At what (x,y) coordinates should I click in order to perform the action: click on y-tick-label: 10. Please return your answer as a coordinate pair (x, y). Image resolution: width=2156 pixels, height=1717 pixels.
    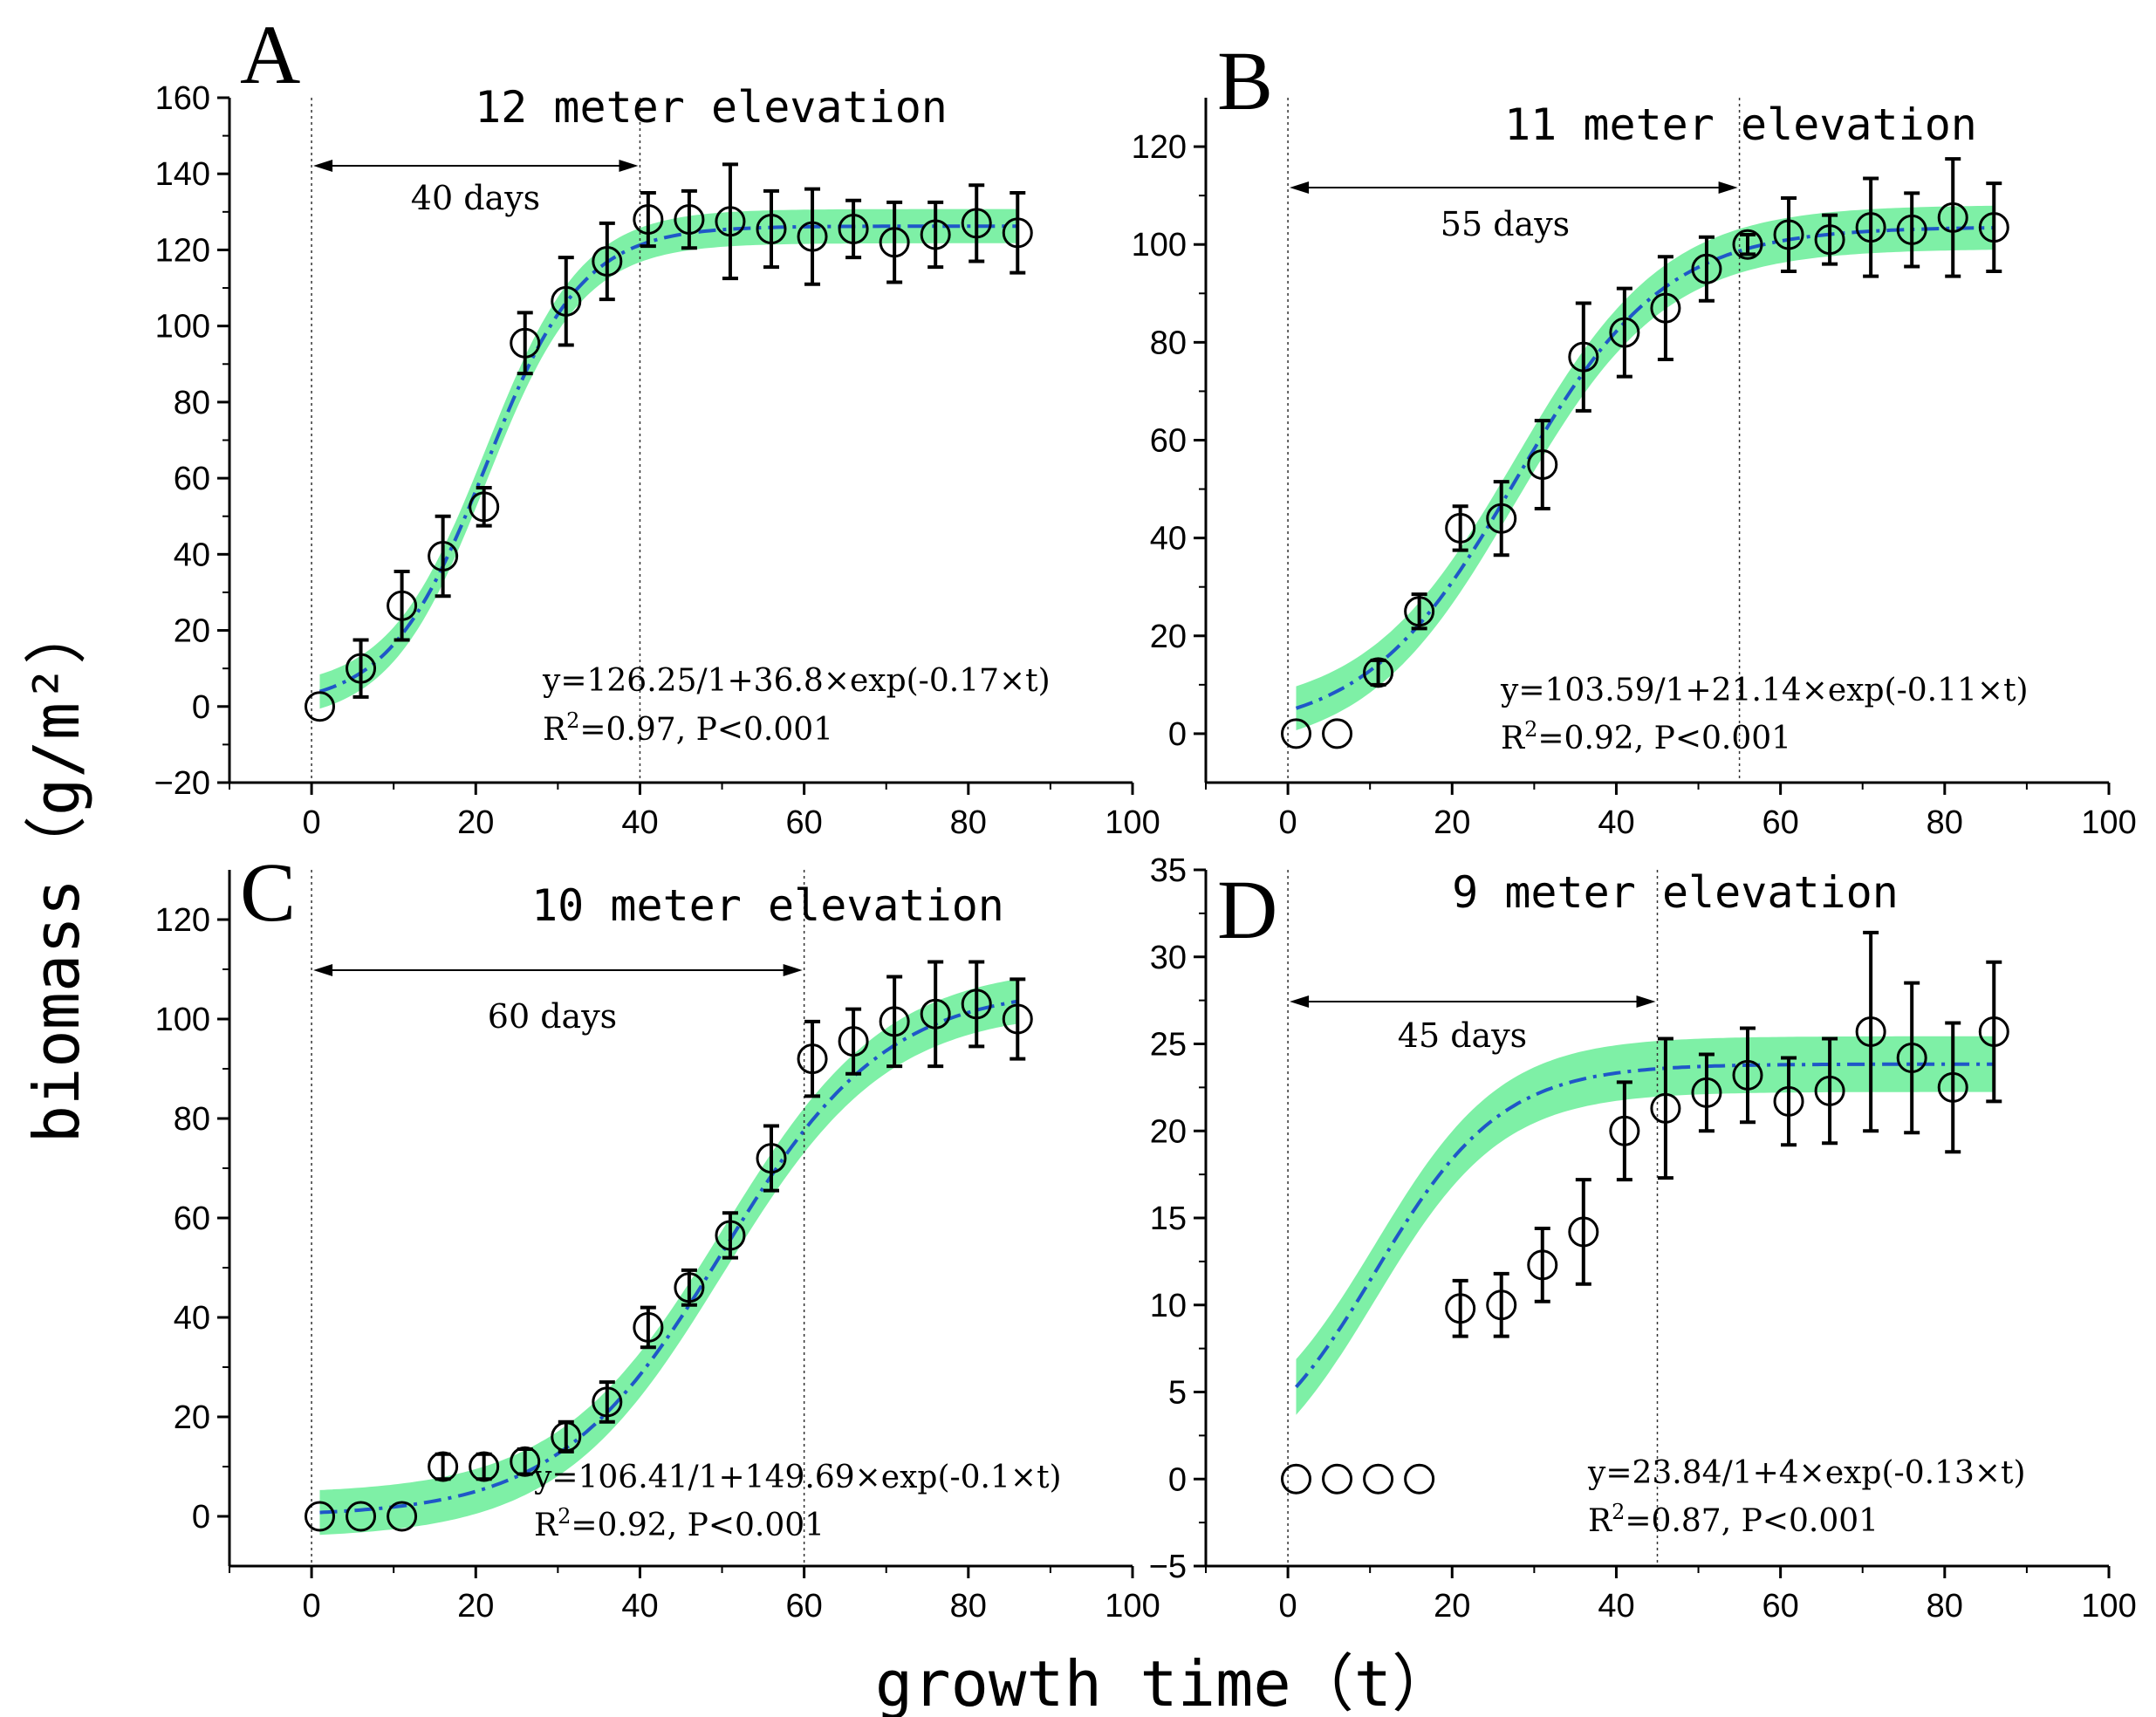
    Looking at the image, I should click on (1168, 1306).